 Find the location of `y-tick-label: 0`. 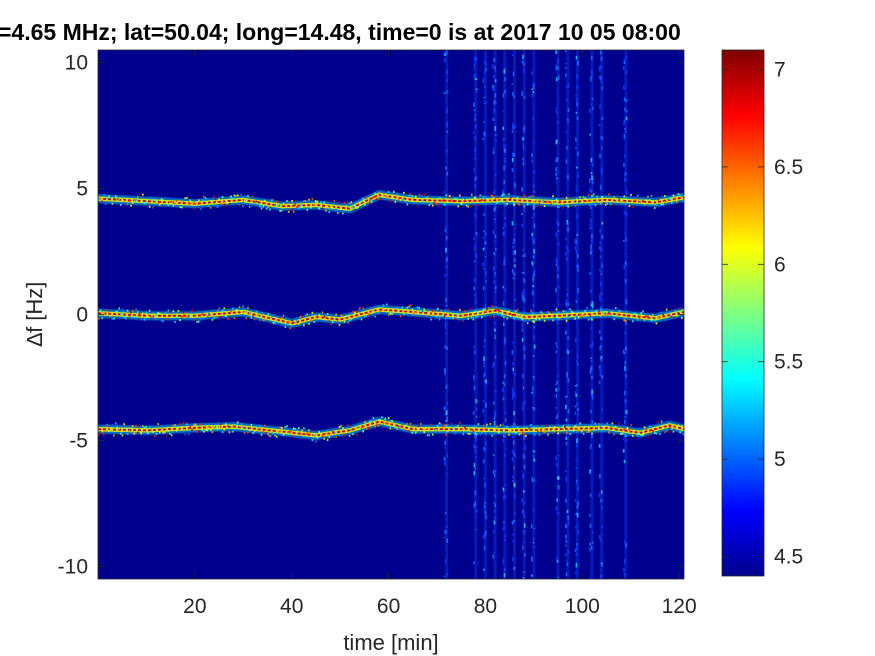

y-tick-label: 0 is located at coordinates (82, 315).